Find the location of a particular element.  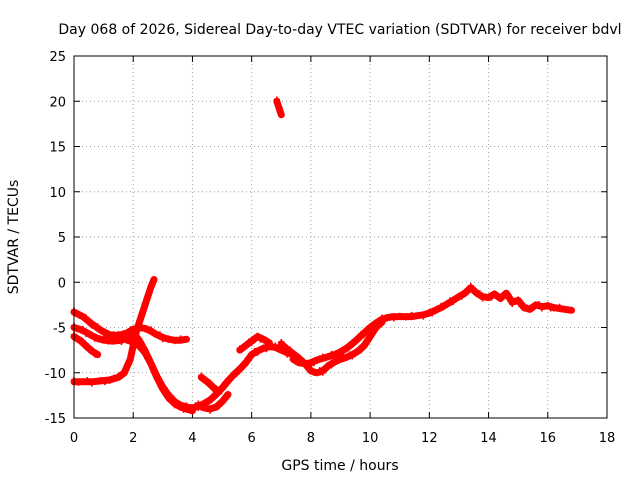

series-track-f is located at coordinates (162, 371).